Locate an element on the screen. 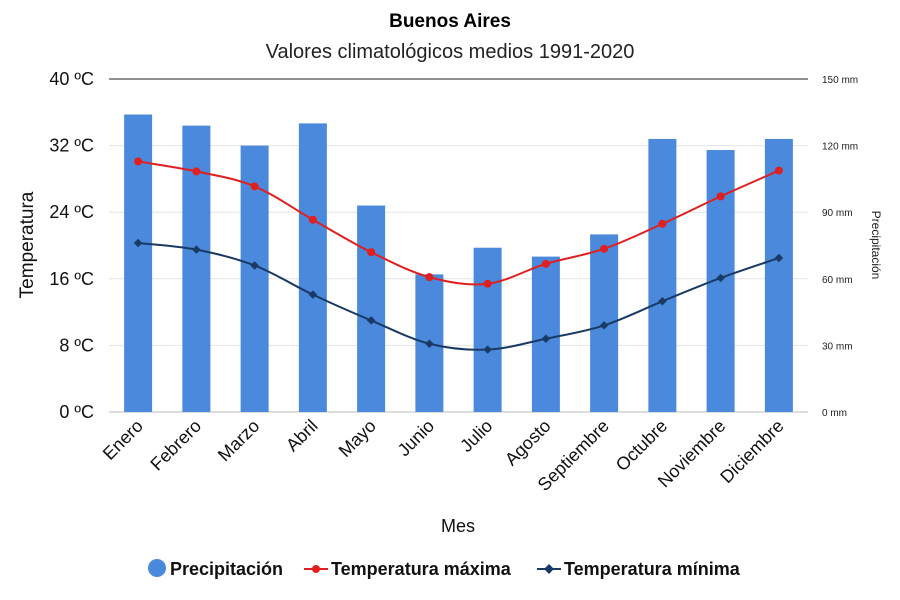 This screenshot has height=600, width=900. legend-marker-max-temperature is located at coordinates (316, 569).